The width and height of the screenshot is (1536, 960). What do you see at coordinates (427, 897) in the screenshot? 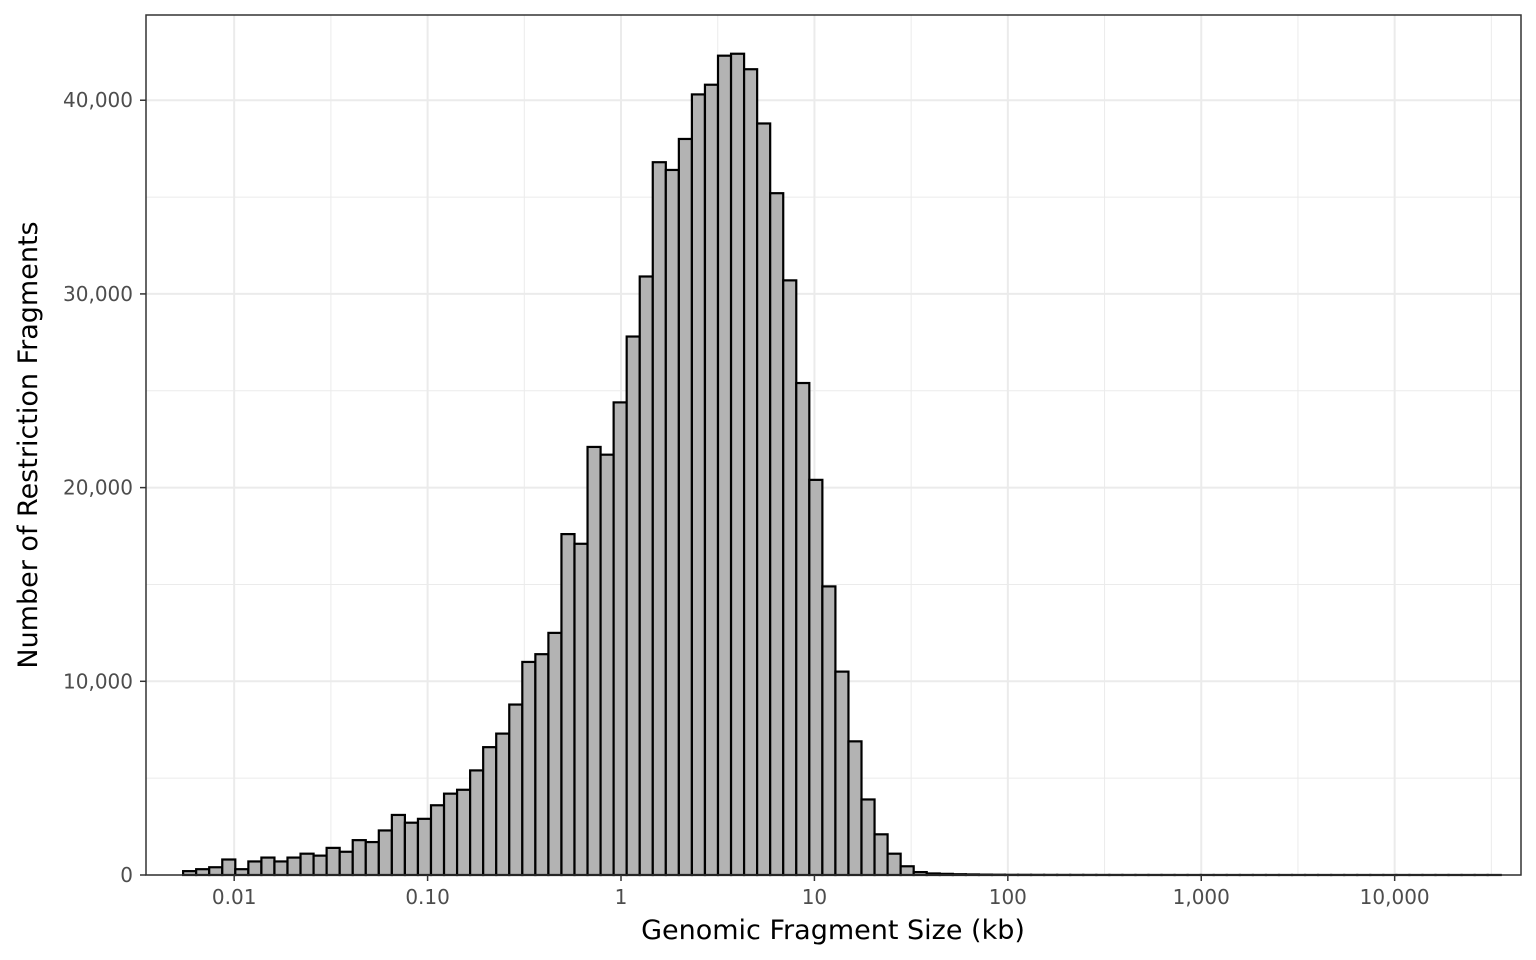
I see `x-tick-label: 0.10` at bounding box center [427, 897].